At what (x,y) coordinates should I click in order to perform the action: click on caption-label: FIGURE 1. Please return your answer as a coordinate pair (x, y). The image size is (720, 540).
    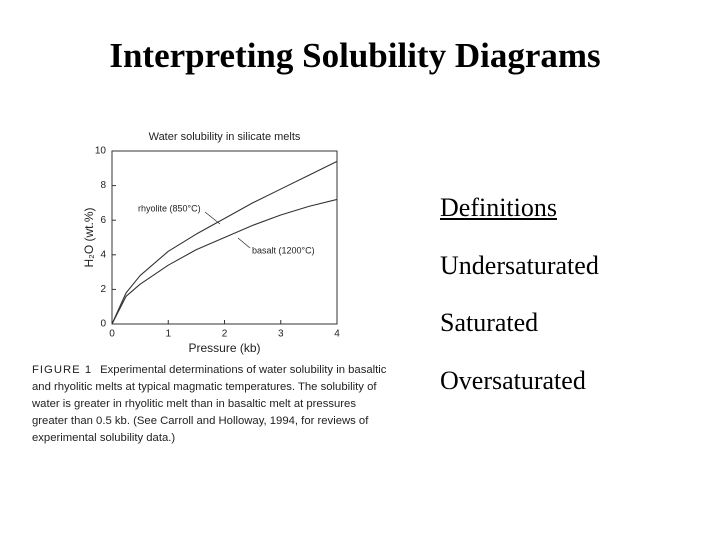
    Looking at the image, I should click on (62, 370).